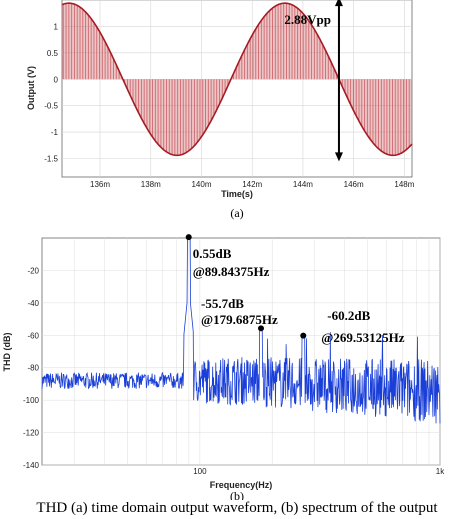  I want to click on caption-a: (a), so click(236, 213).